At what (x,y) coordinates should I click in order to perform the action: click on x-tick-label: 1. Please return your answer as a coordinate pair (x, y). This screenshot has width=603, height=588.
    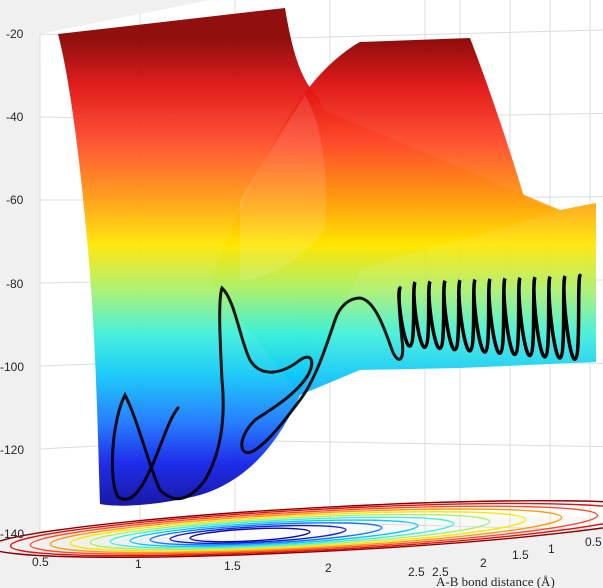
    Looking at the image, I should click on (138, 564).